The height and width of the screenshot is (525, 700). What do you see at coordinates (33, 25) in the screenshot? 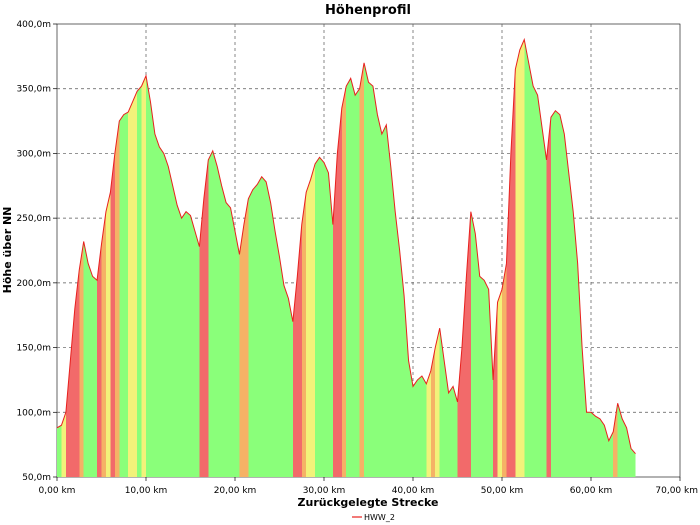
I see `y-tick-label: 400,0m` at bounding box center [33, 25].